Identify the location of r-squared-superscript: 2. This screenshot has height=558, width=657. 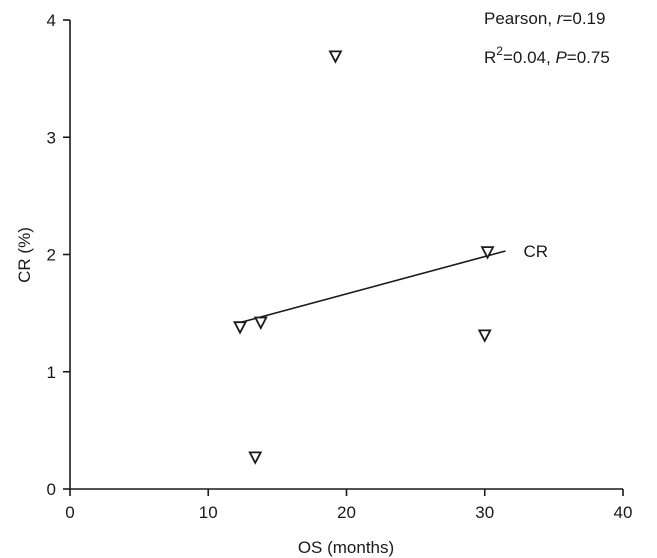
(499, 51).